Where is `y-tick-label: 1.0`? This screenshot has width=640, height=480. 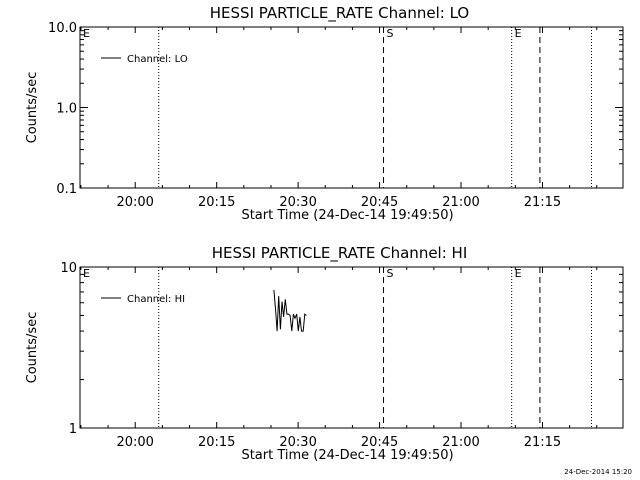 y-tick-label: 1.0 is located at coordinates (66, 109).